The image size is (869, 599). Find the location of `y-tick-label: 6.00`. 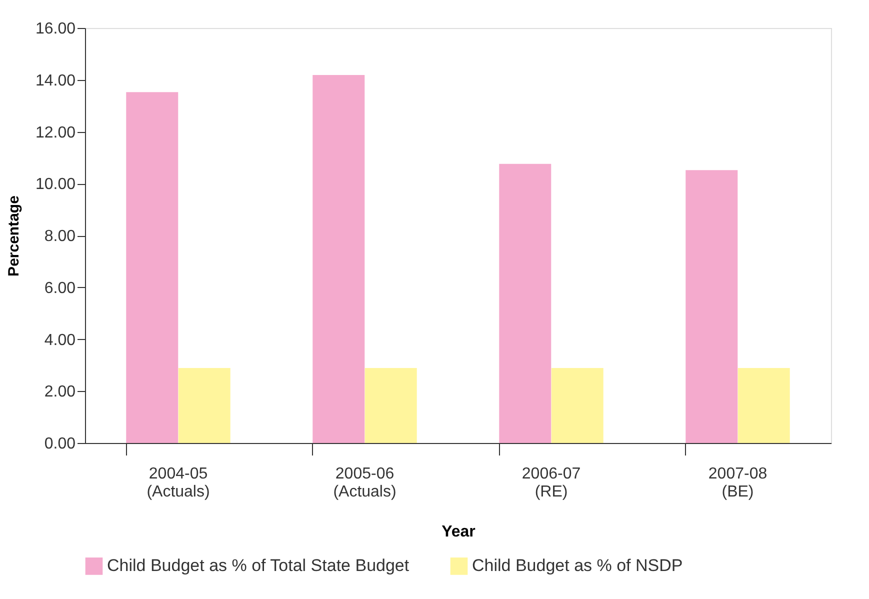

y-tick-label: 6.00 is located at coordinates (60, 288).